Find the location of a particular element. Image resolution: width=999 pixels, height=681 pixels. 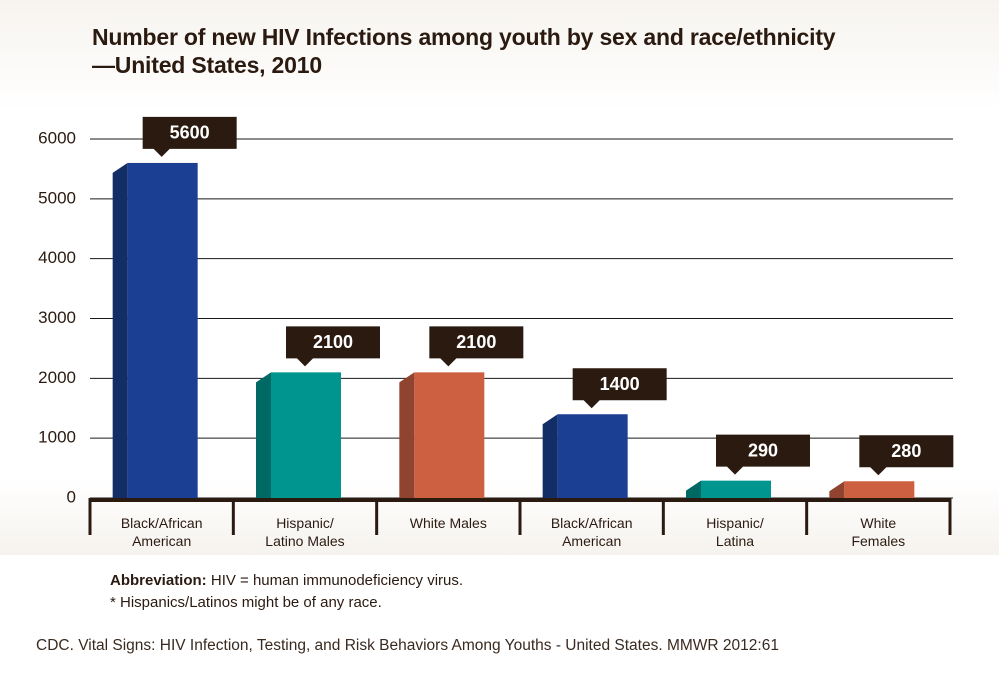

value-label: 280 is located at coordinates (906, 451).